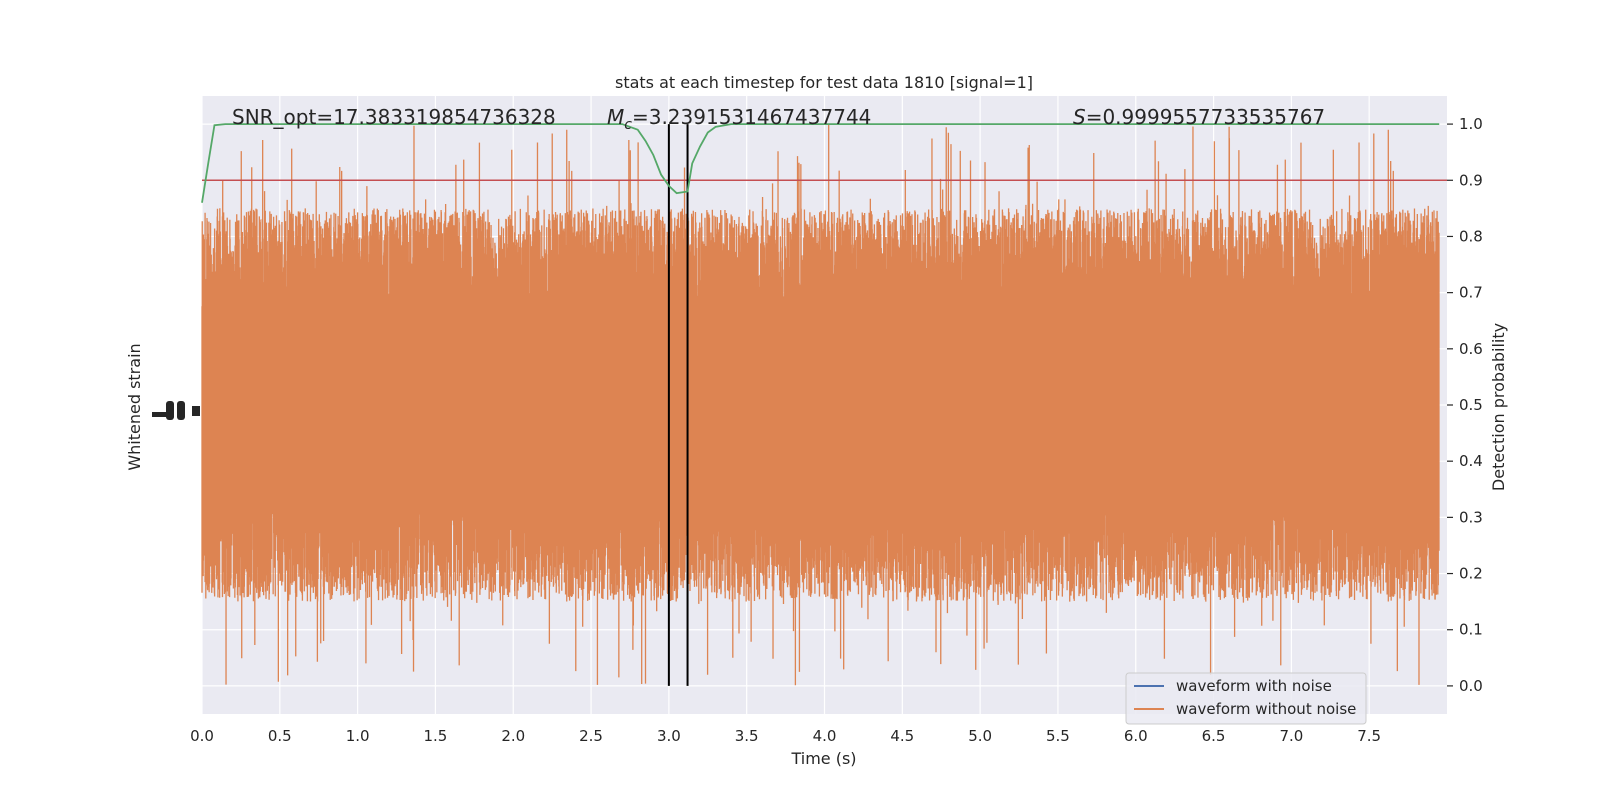 The height and width of the screenshot is (800, 1600). Describe the element at coordinates (980, 736) in the screenshot. I see `x-tick-label: 5.0` at that location.